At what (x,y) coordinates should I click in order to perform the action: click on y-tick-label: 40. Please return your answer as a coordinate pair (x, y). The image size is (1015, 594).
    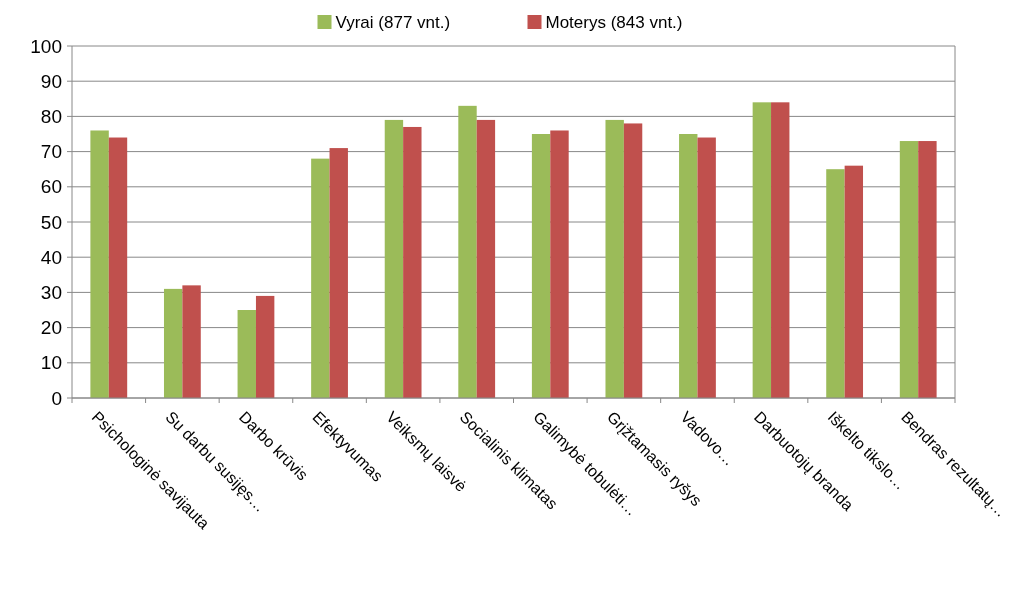
    Looking at the image, I should click on (51, 257).